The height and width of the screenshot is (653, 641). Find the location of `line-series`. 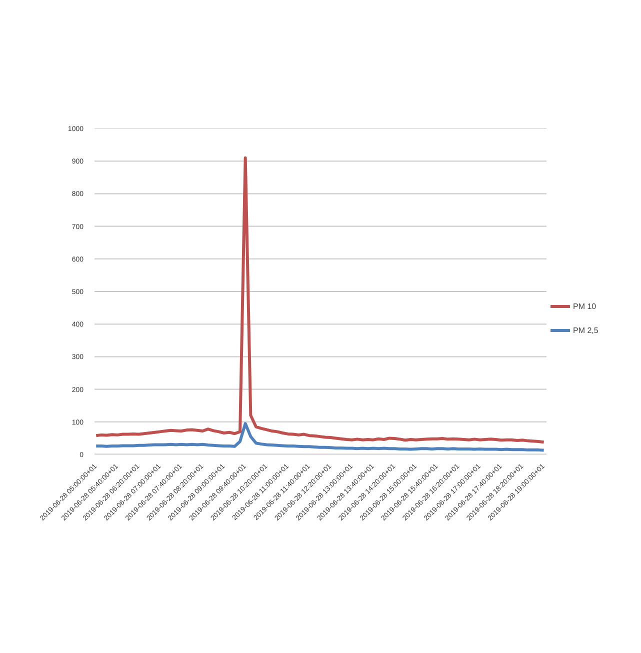

line-series is located at coordinates (320, 437).